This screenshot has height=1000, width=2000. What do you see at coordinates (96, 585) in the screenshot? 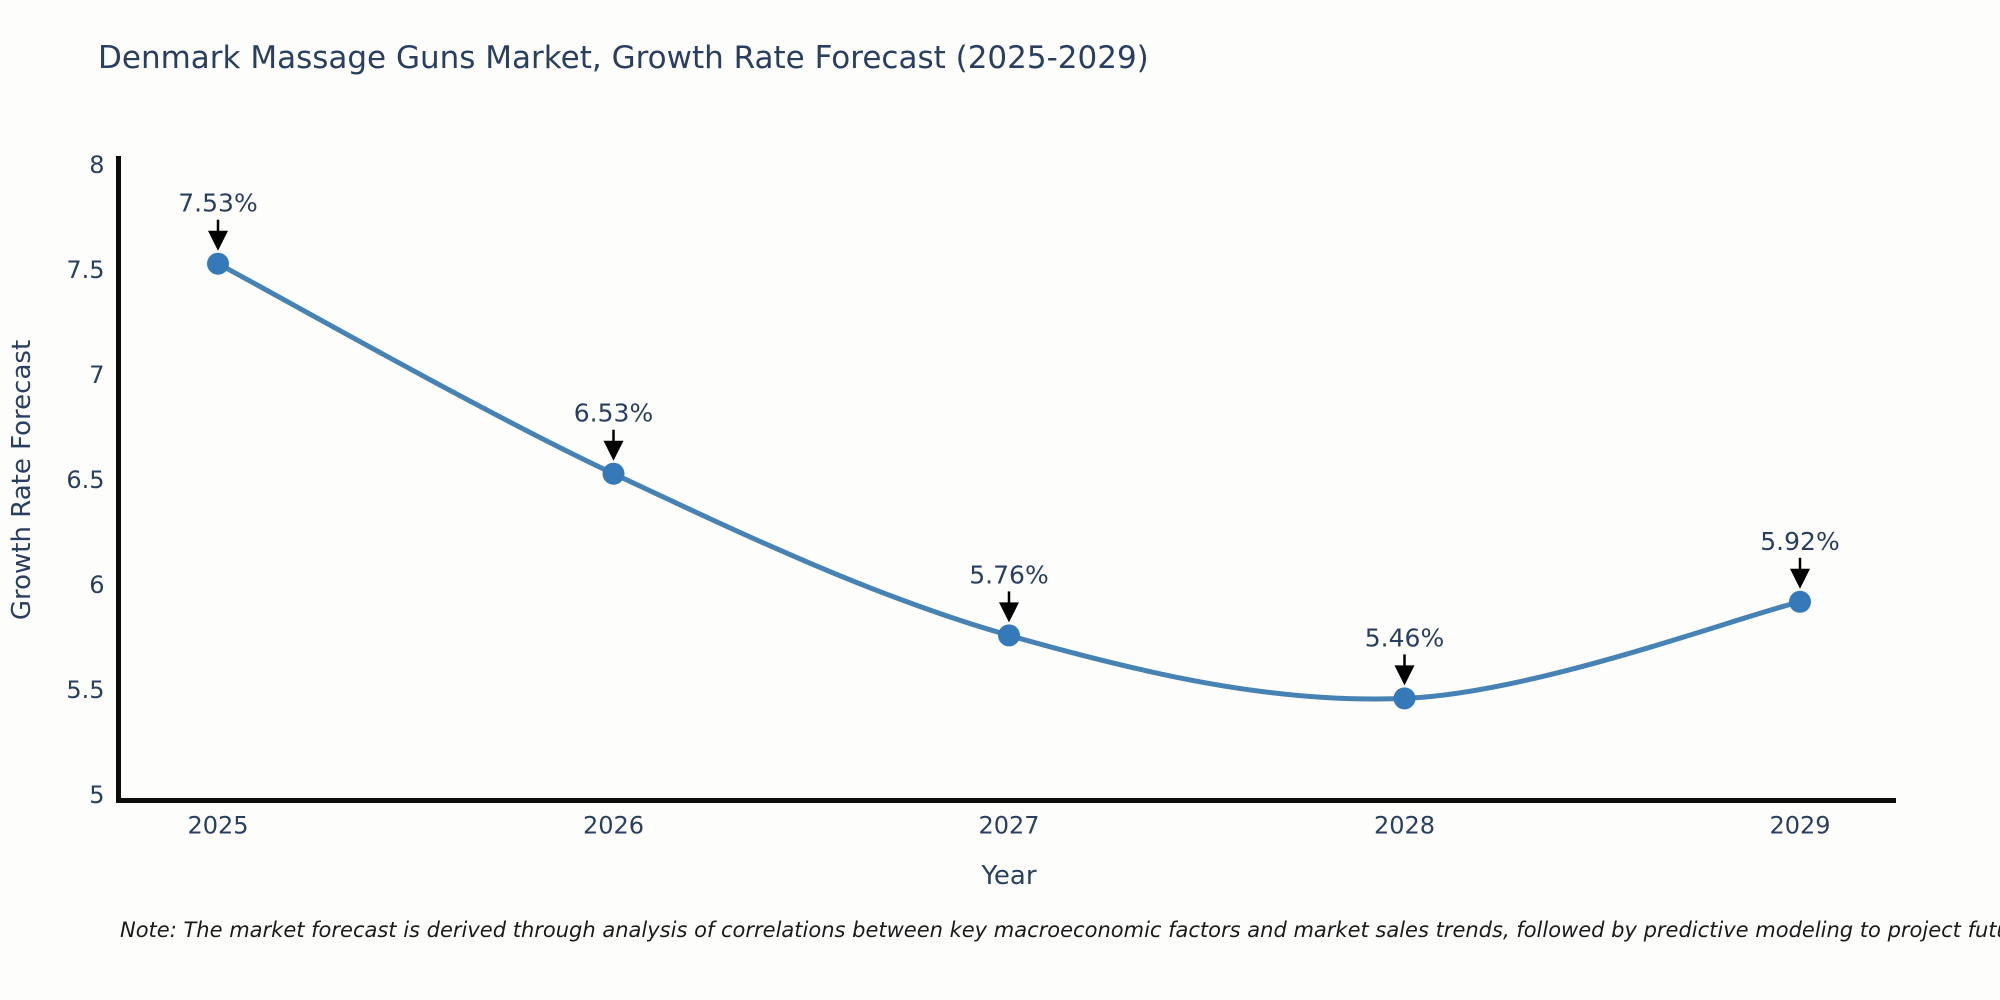
I see `y-tick-label: 6` at bounding box center [96, 585].